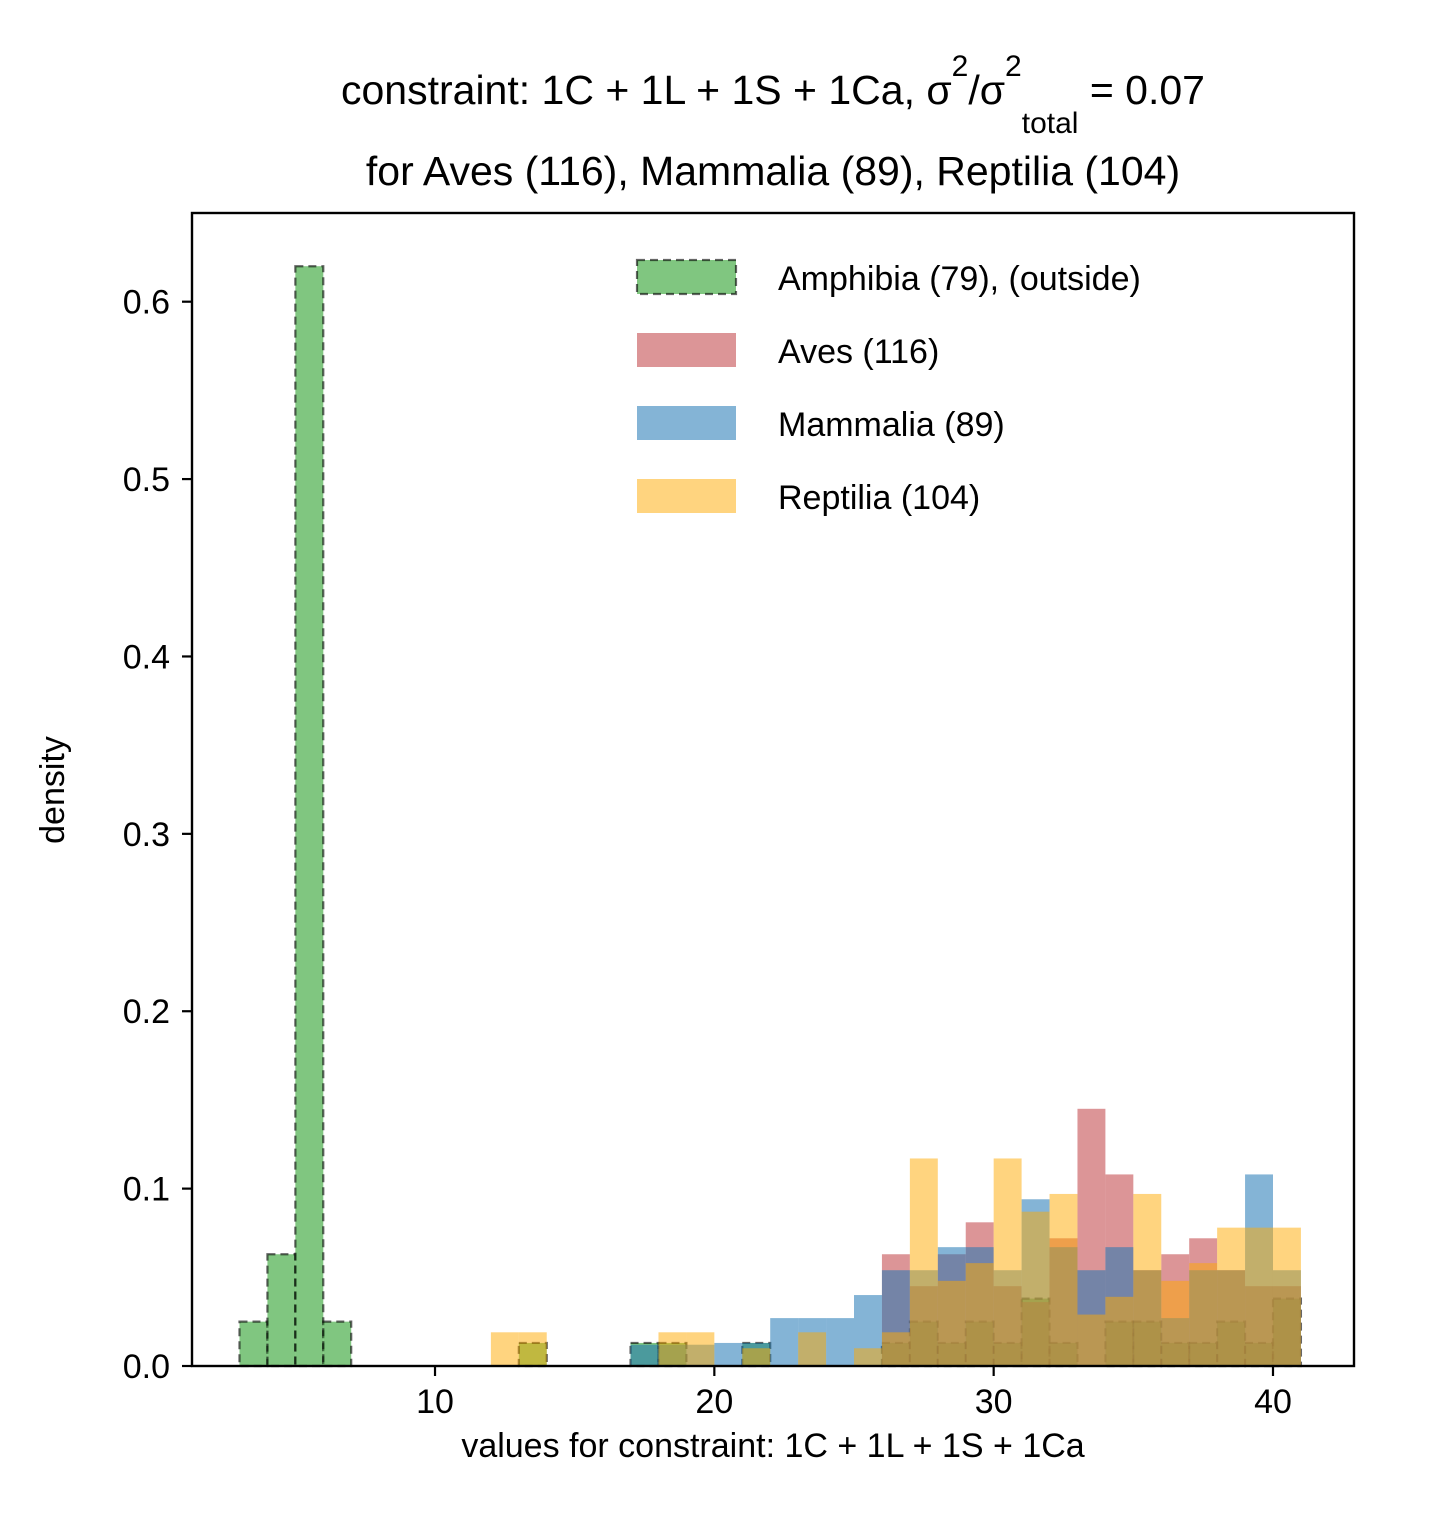 Image resolution: width=1433 pixels, height=1535 pixels. What do you see at coordinates (854, 1393) in the screenshot?
I see `x-axis-ticks: 10 20 30 40` at bounding box center [854, 1393].